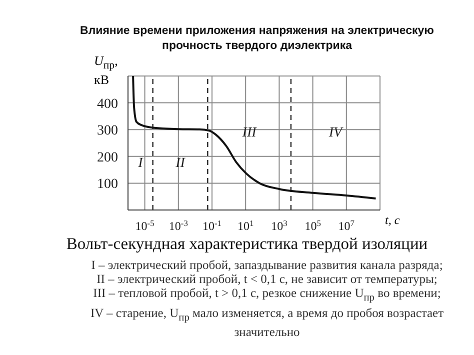 Image resolution: width=474 pixels, height=355 pixels. What do you see at coordinates (107, 158) in the screenshot?
I see `y-tick-label: 200` at bounding box center [107, 158].